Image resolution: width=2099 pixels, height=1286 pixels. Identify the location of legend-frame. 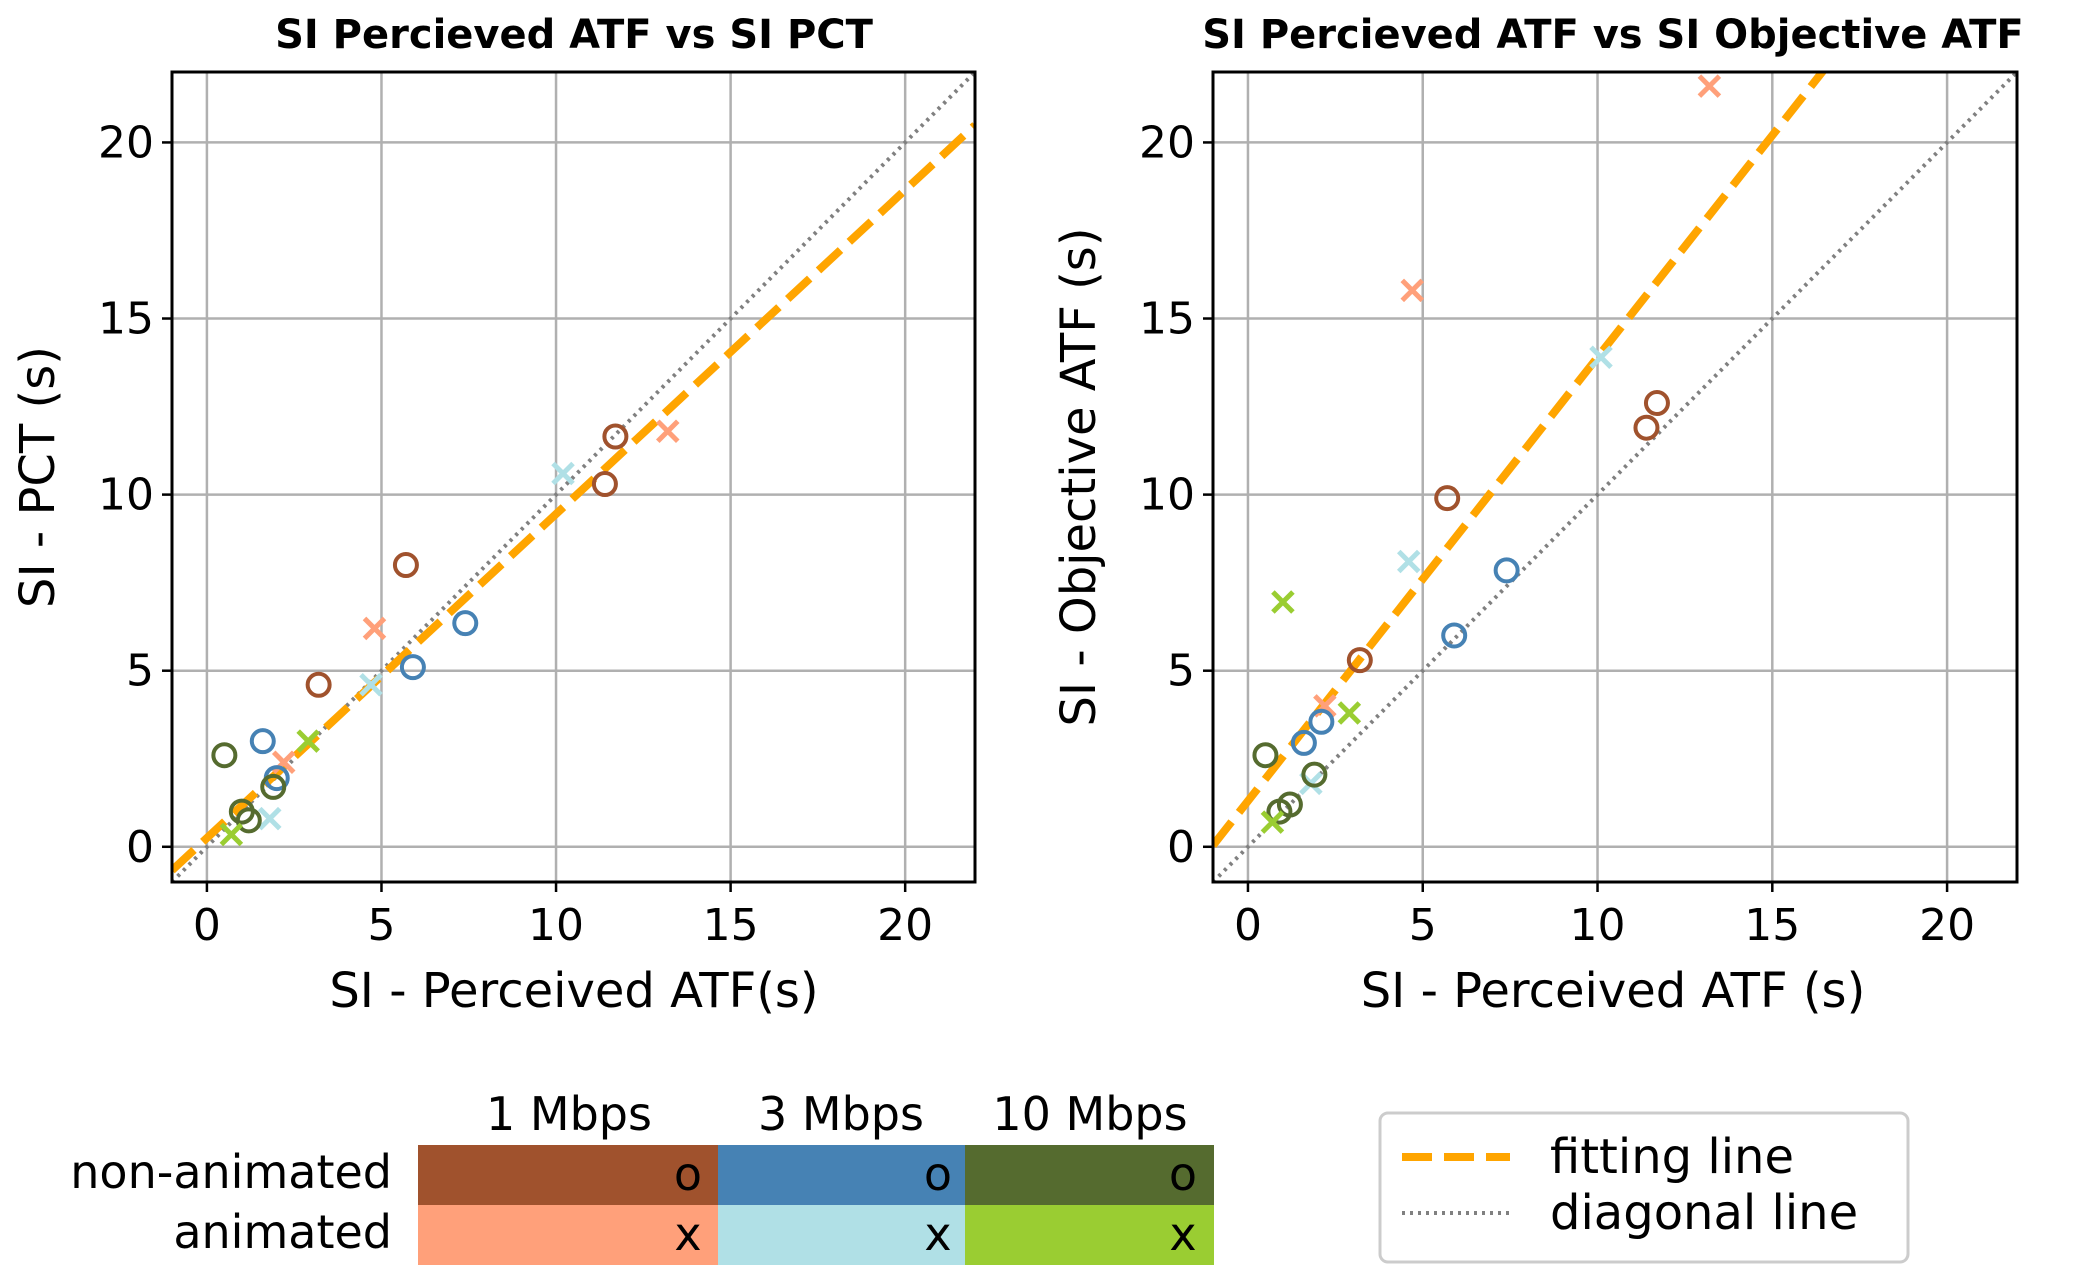
(1644, 1187).